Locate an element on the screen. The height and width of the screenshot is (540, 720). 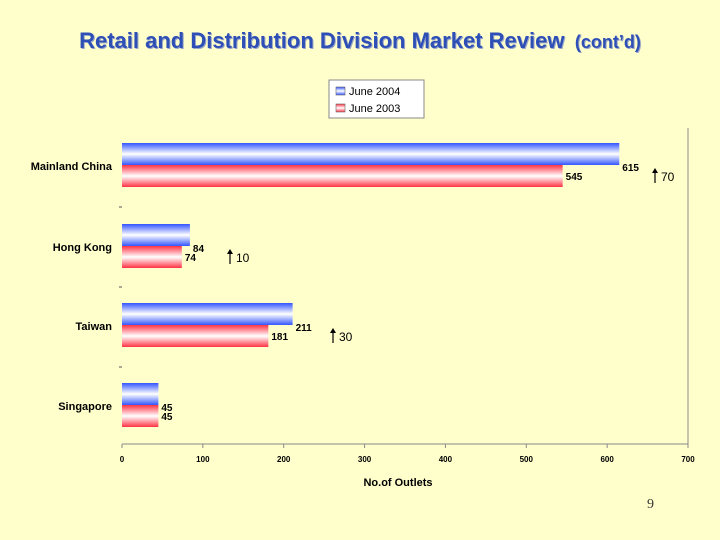
x-tick-label: 300 is located at coordinates (365, 459).